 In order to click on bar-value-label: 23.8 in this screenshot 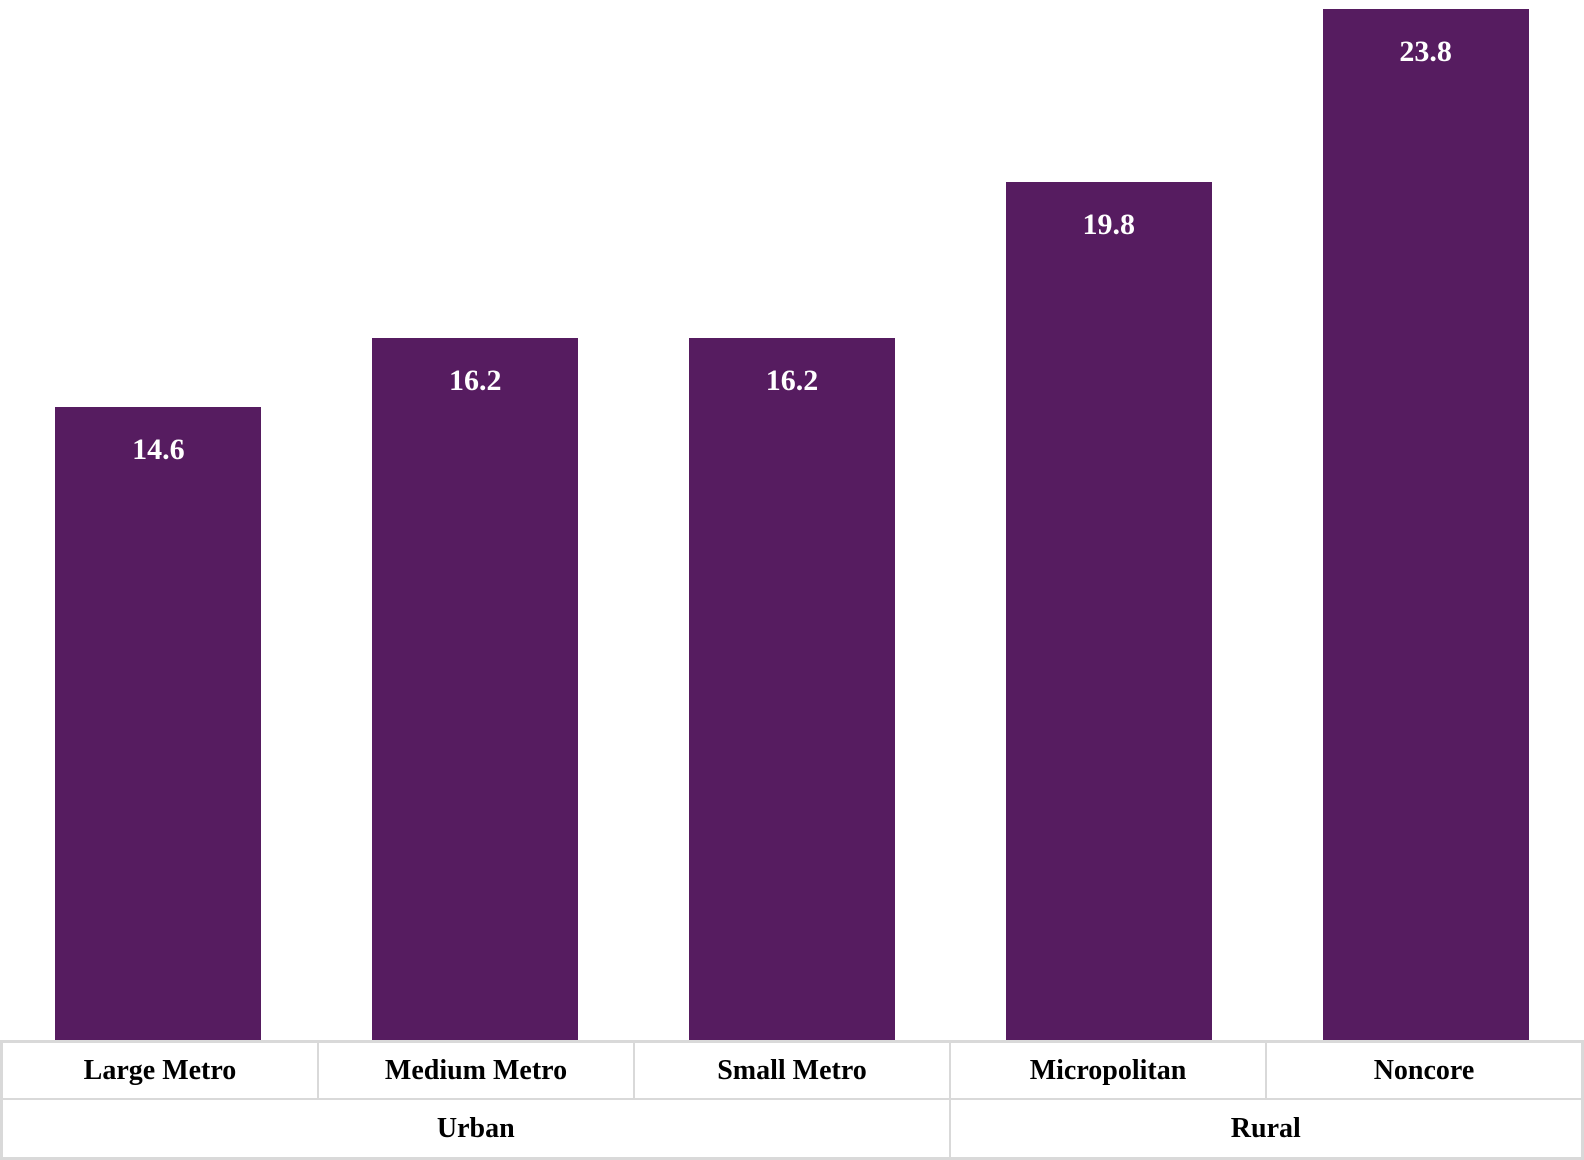, I will do `click(1425, 51)`.